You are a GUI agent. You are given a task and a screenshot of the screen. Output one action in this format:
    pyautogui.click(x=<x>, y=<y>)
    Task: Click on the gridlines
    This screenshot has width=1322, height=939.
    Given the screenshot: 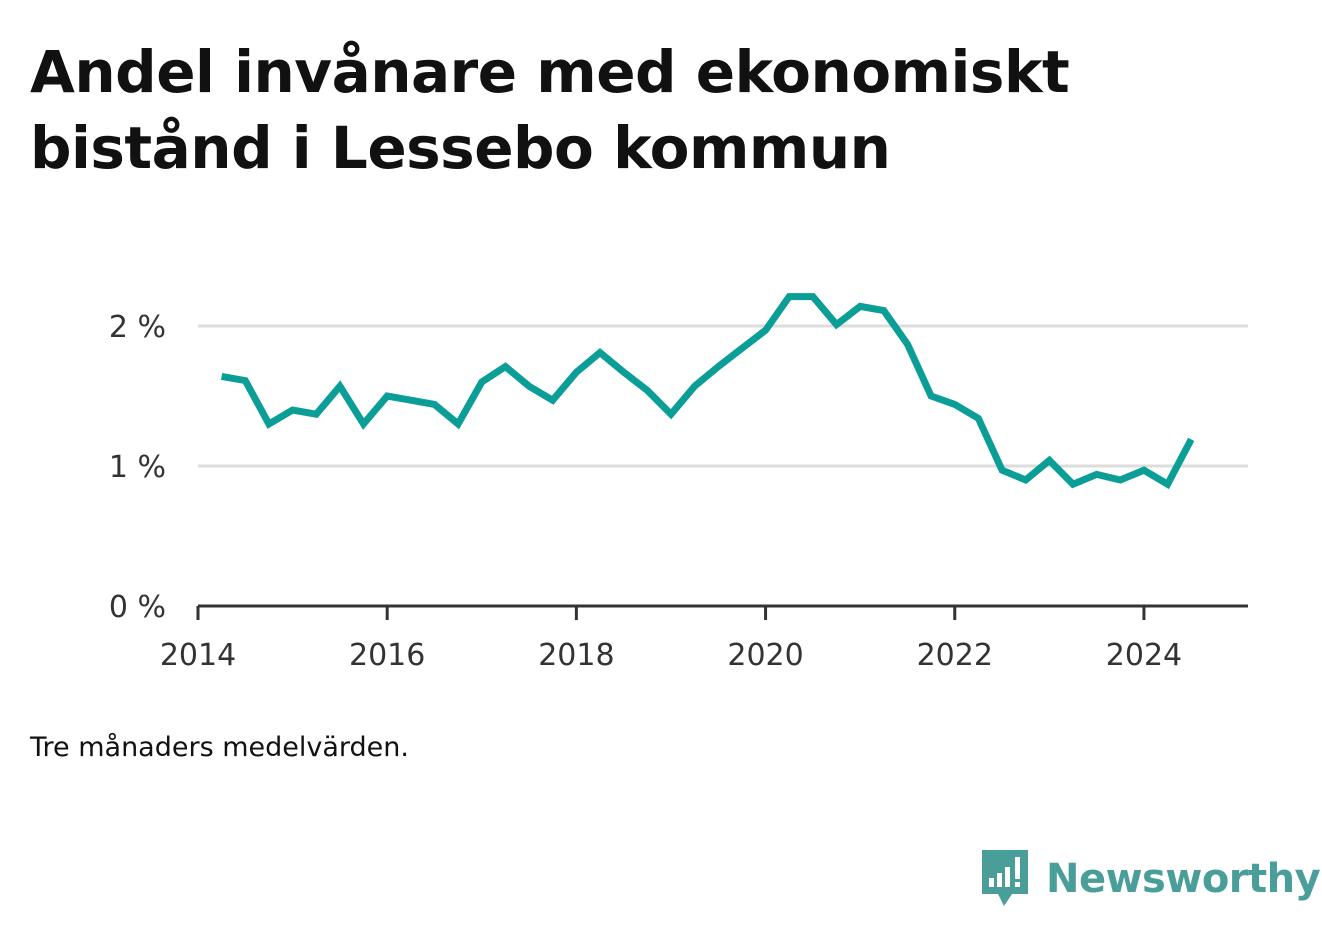 What is the action you would take?
    pyautogui.click(x=723, y=396)
    